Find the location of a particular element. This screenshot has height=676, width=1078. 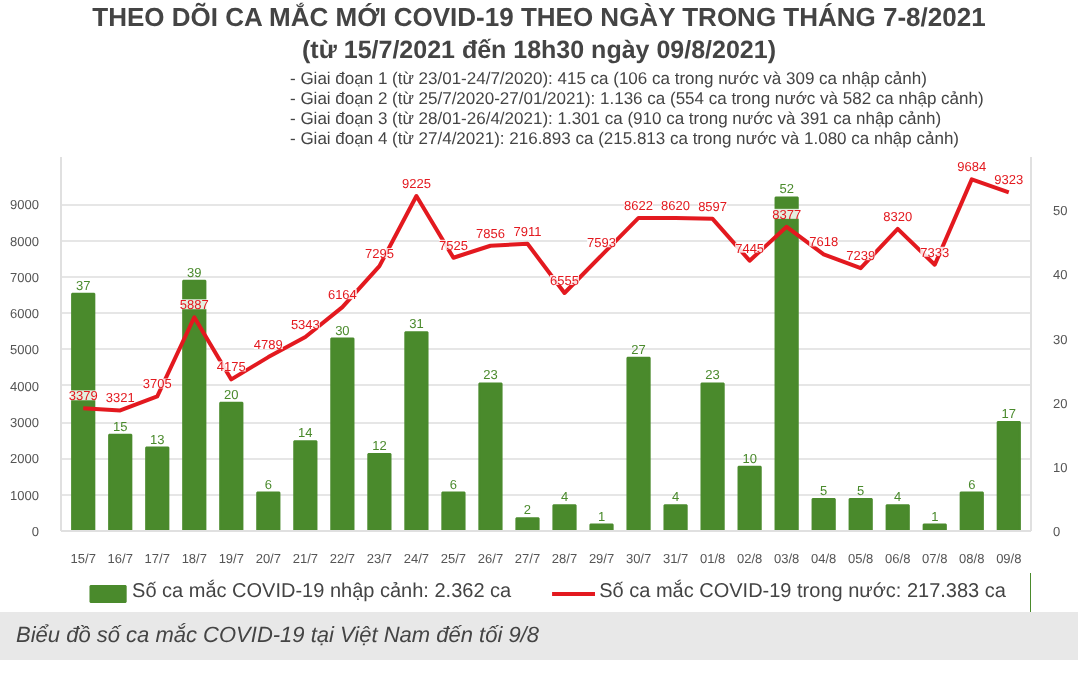

chart-title: THEO DÕI CA MẮC MỚI COVID-19 THEO NGÀY TRONG THÁNG 7-8/2021 is located at coordinates (539, 17).